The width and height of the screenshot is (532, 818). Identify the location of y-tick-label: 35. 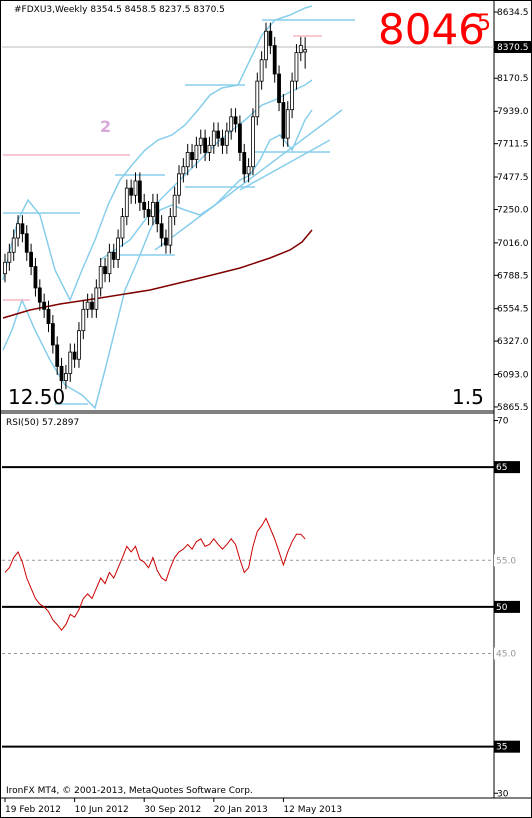
(501, 748).